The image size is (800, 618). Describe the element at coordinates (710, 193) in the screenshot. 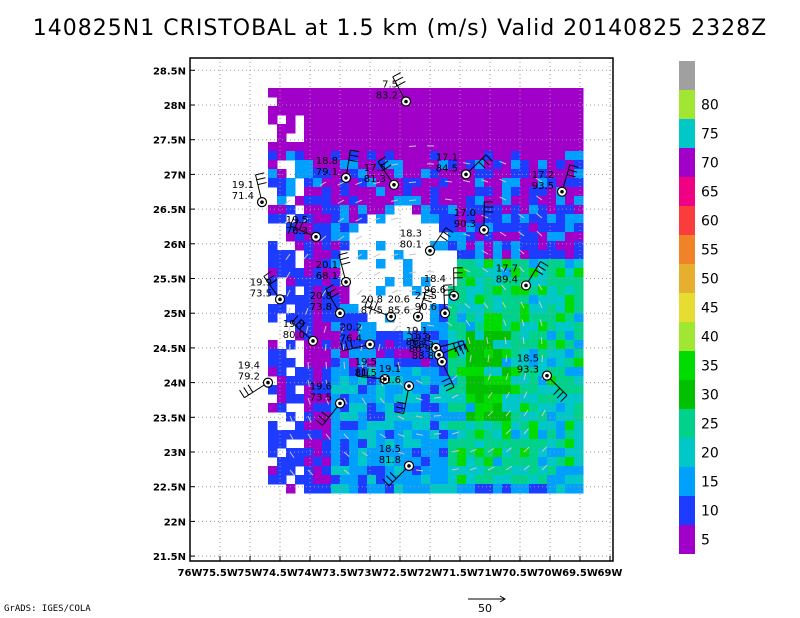

I see `colorbar-label: 65` at that location.